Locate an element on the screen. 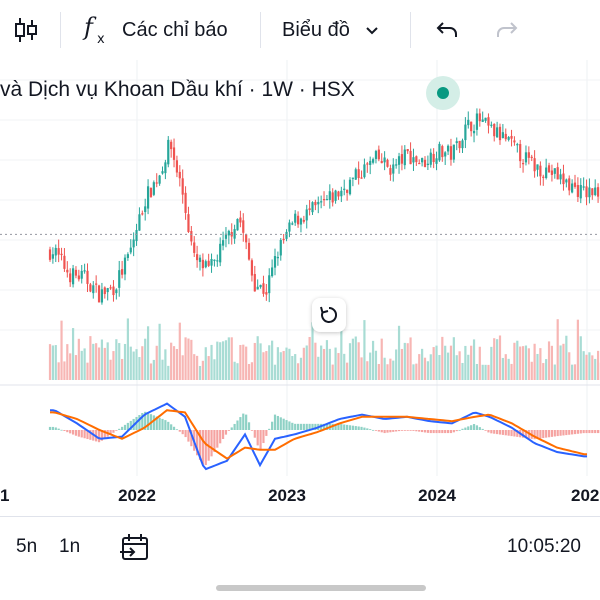 The width and height of the screenshot is (600, 600). market-status-indicator is located at coordinates (443, 93).